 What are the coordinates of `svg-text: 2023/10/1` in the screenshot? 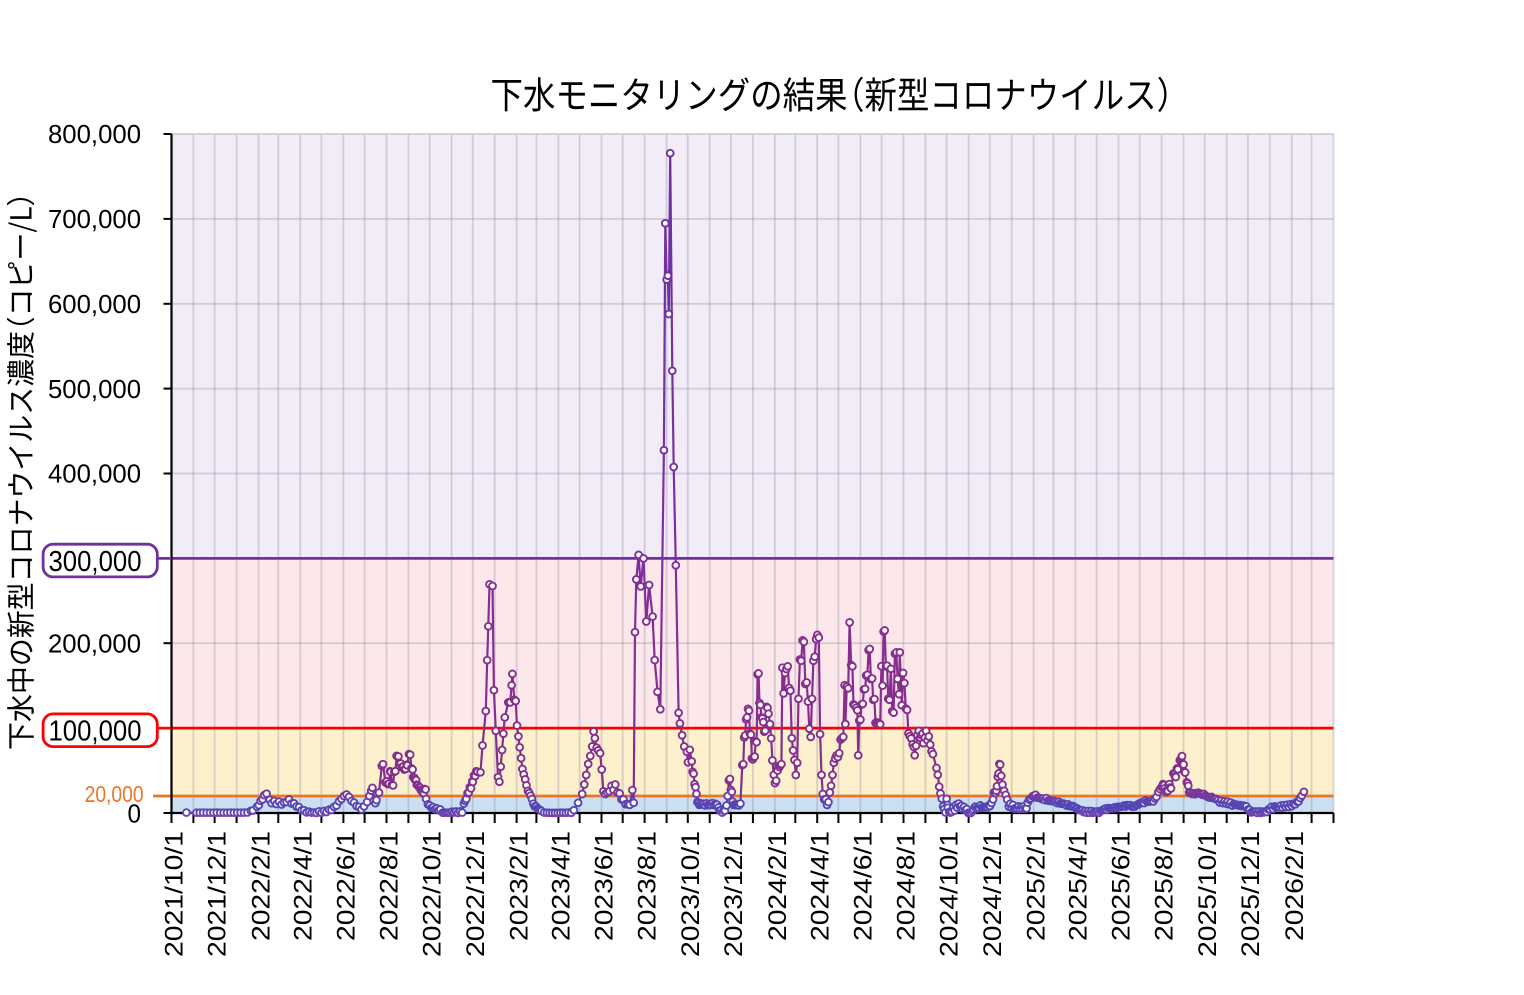 It's located at (691, 894).